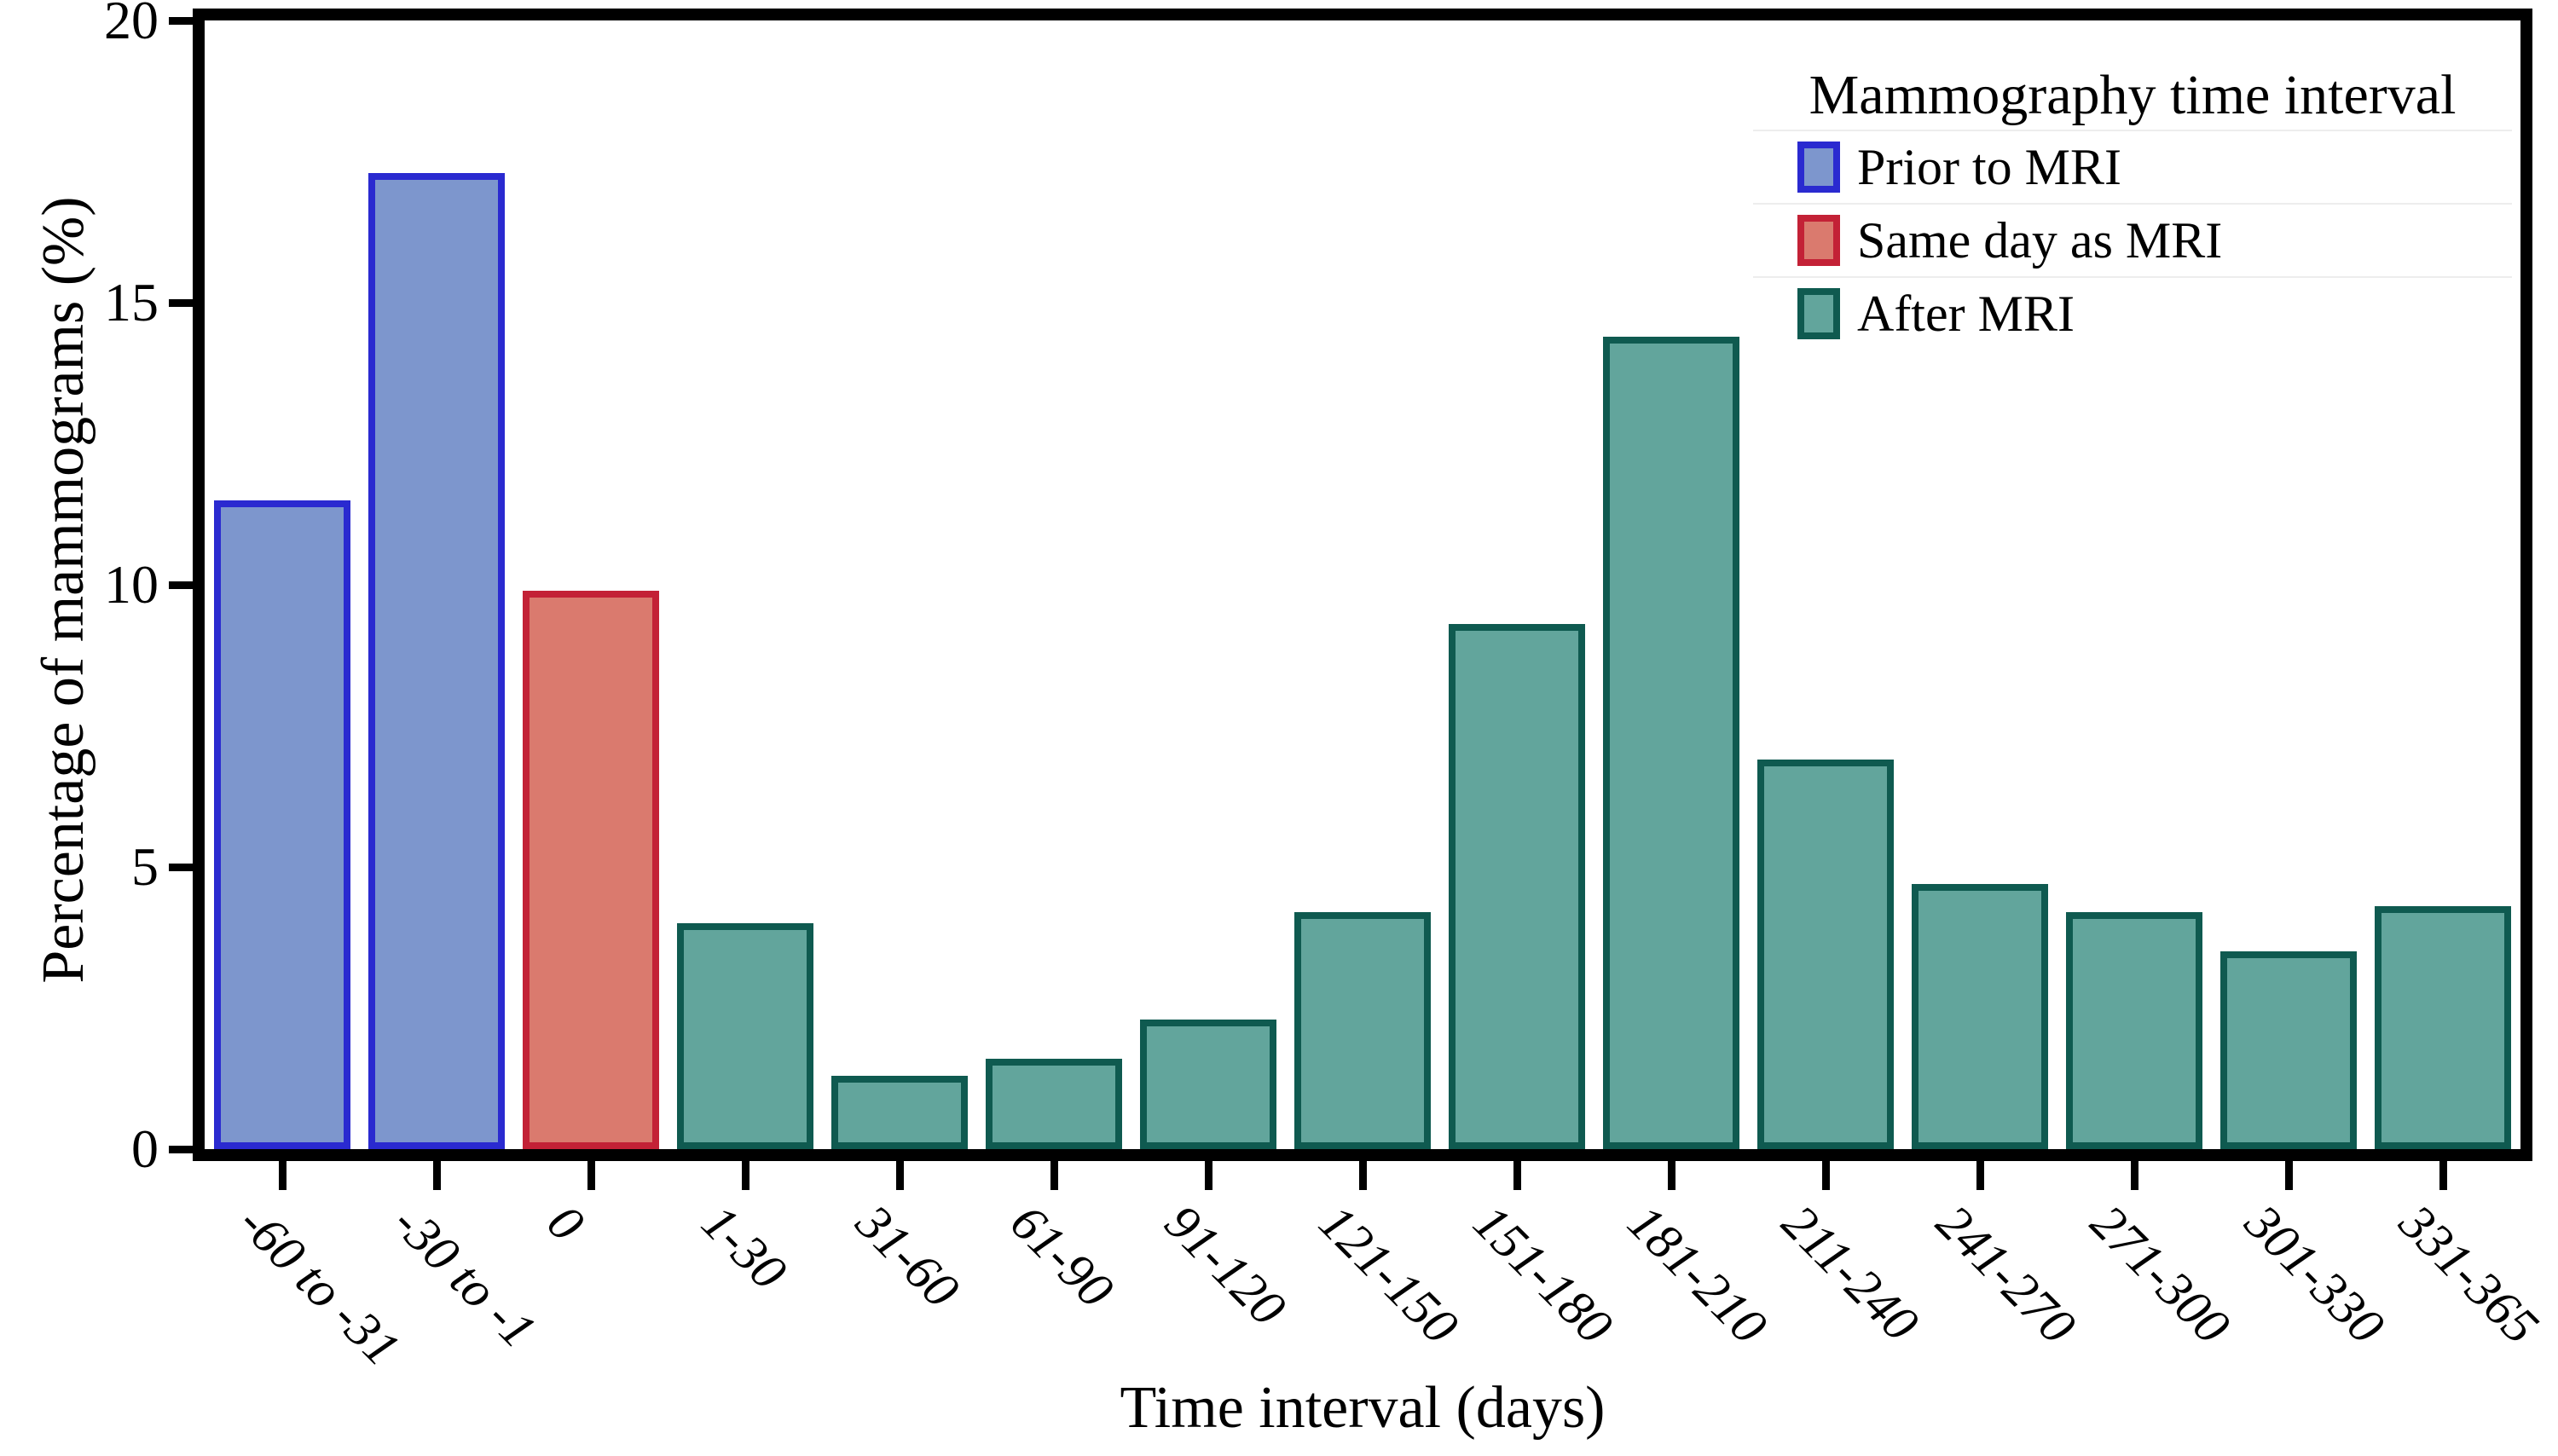 The width and height of the screenshot is (2558, 1456). Describe the element at coordinates (131, 584) in the screenshot. I see `y-tick-label: 10` at that location.